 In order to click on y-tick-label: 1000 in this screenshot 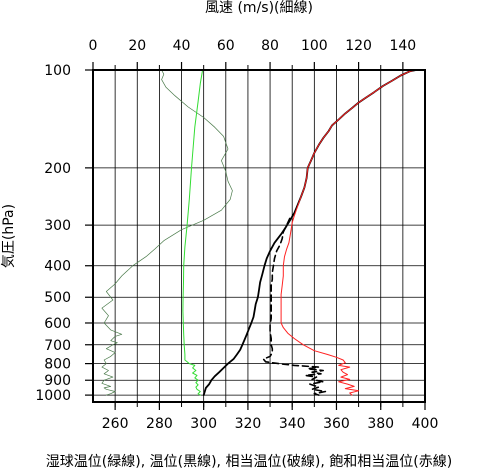, I will do `click(53, 396)`.